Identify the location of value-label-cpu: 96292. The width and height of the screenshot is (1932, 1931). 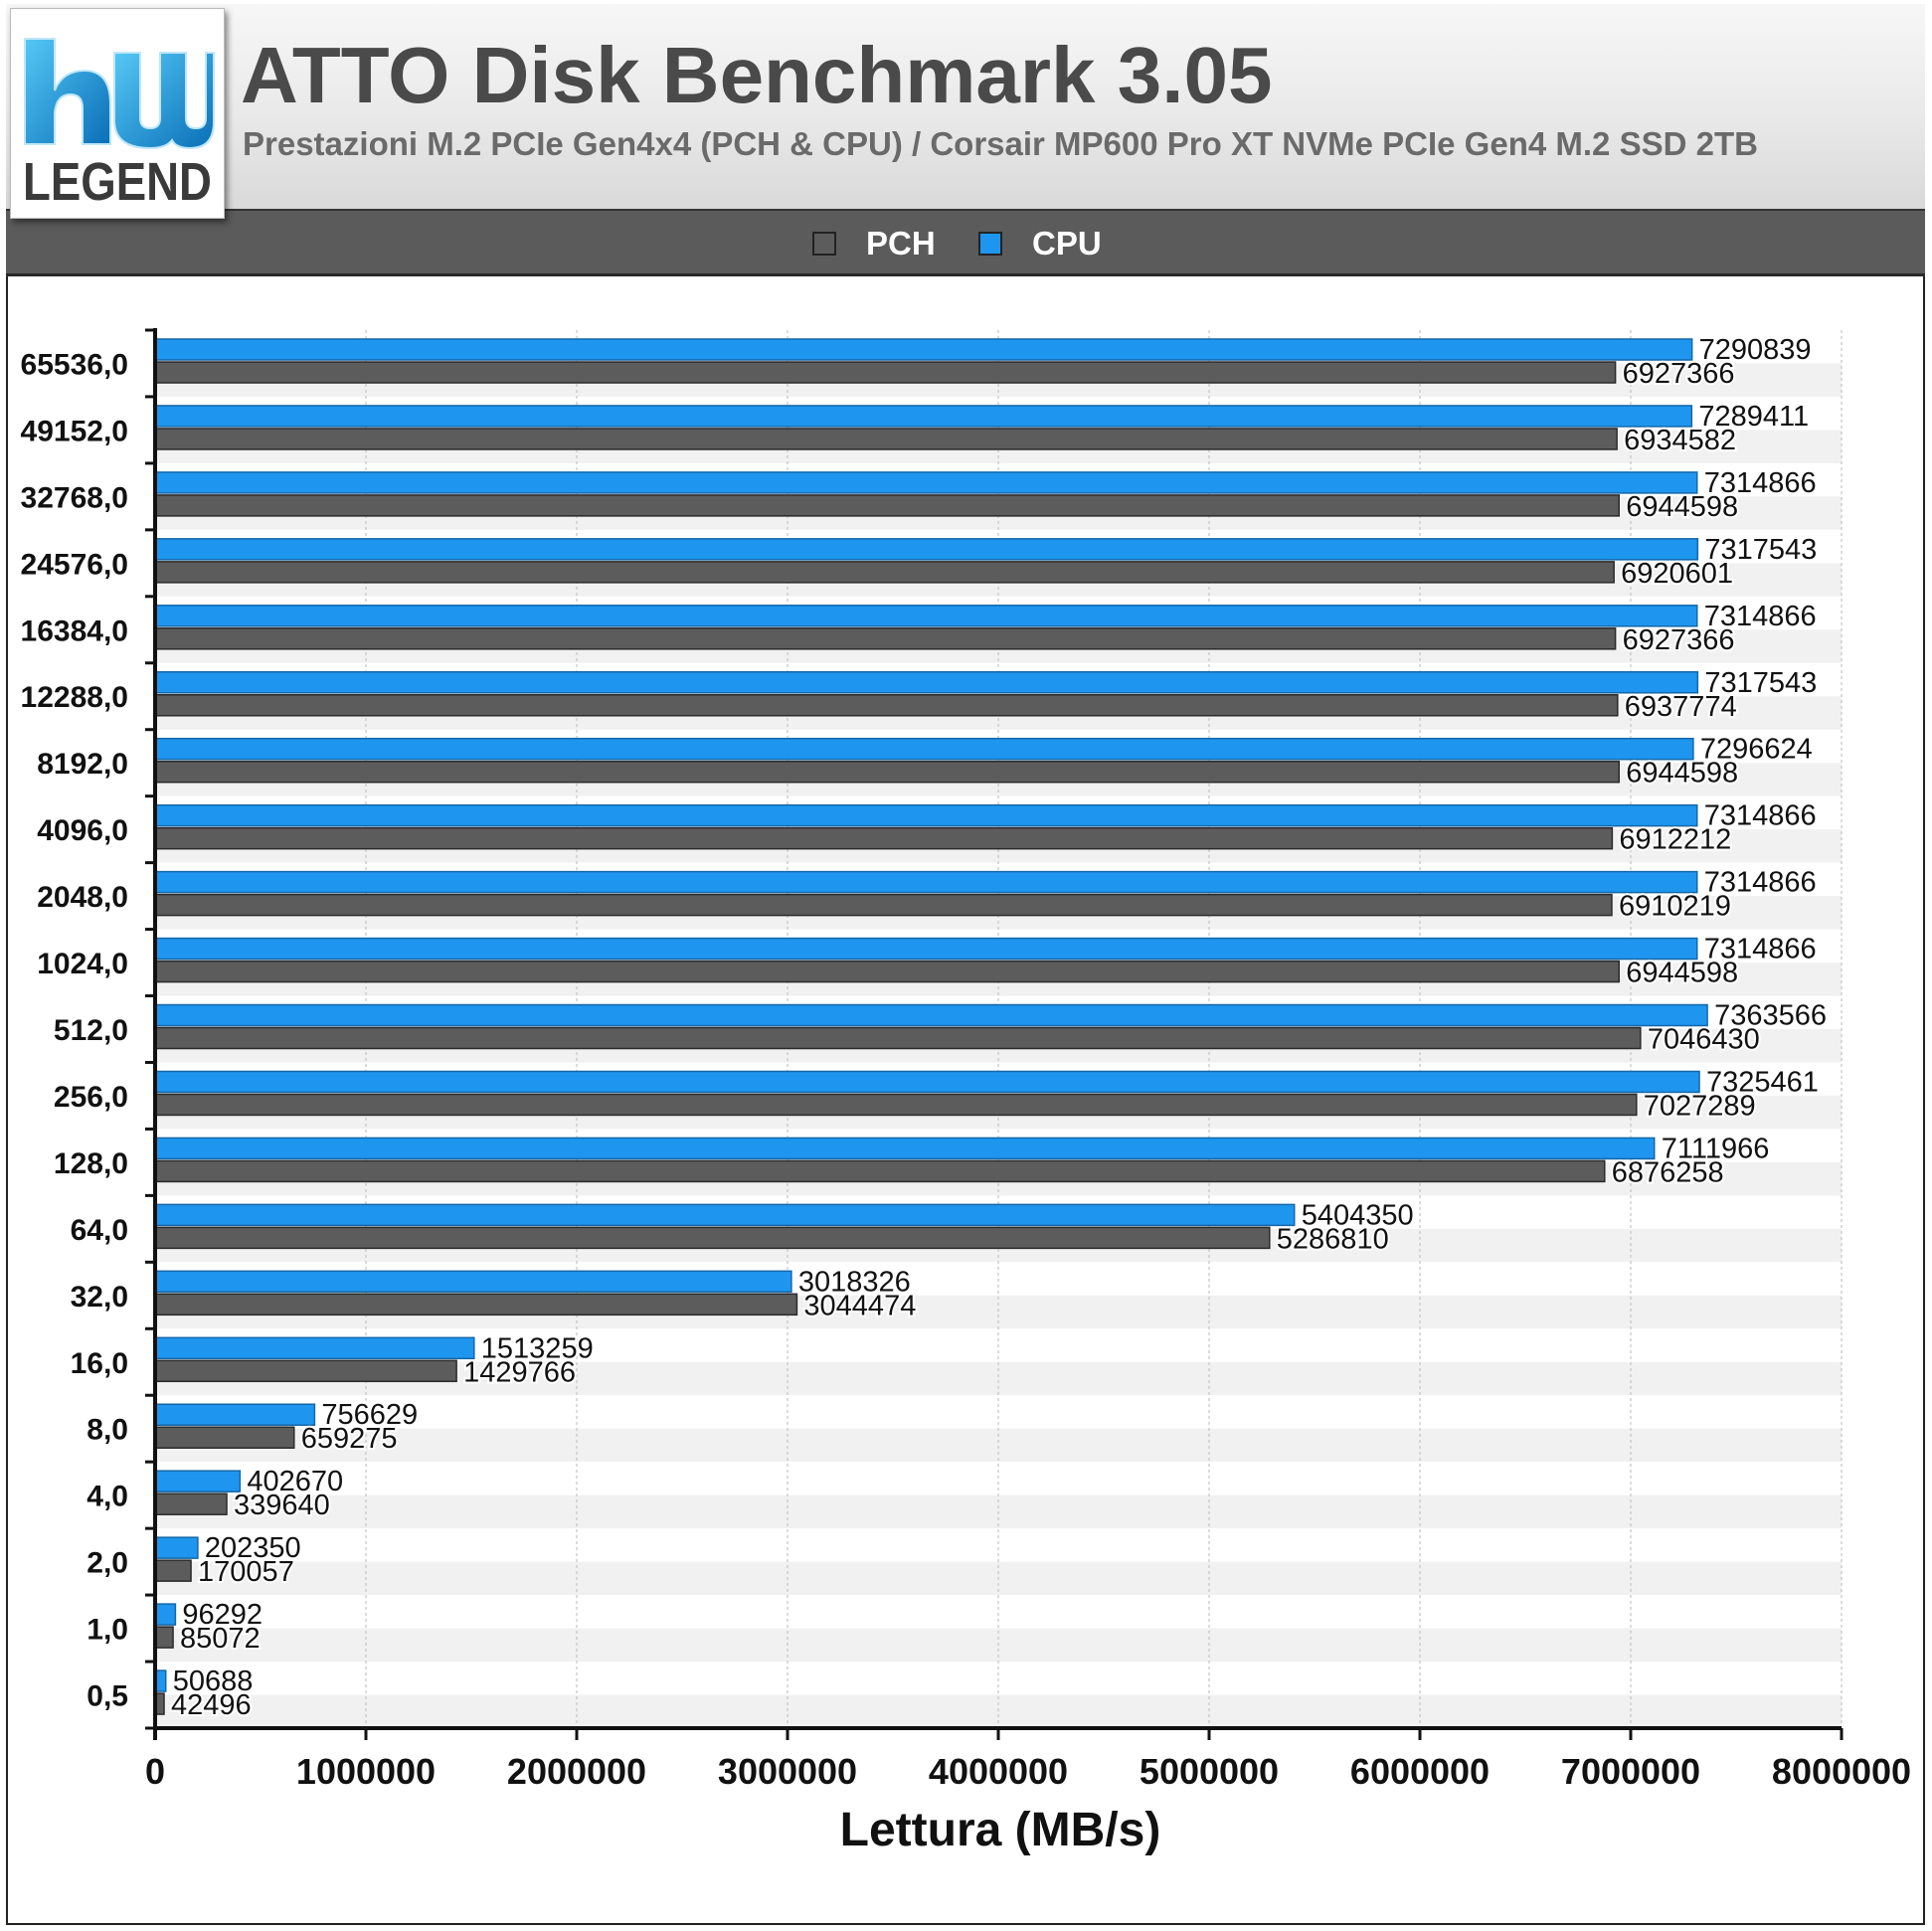
(223, 1615).